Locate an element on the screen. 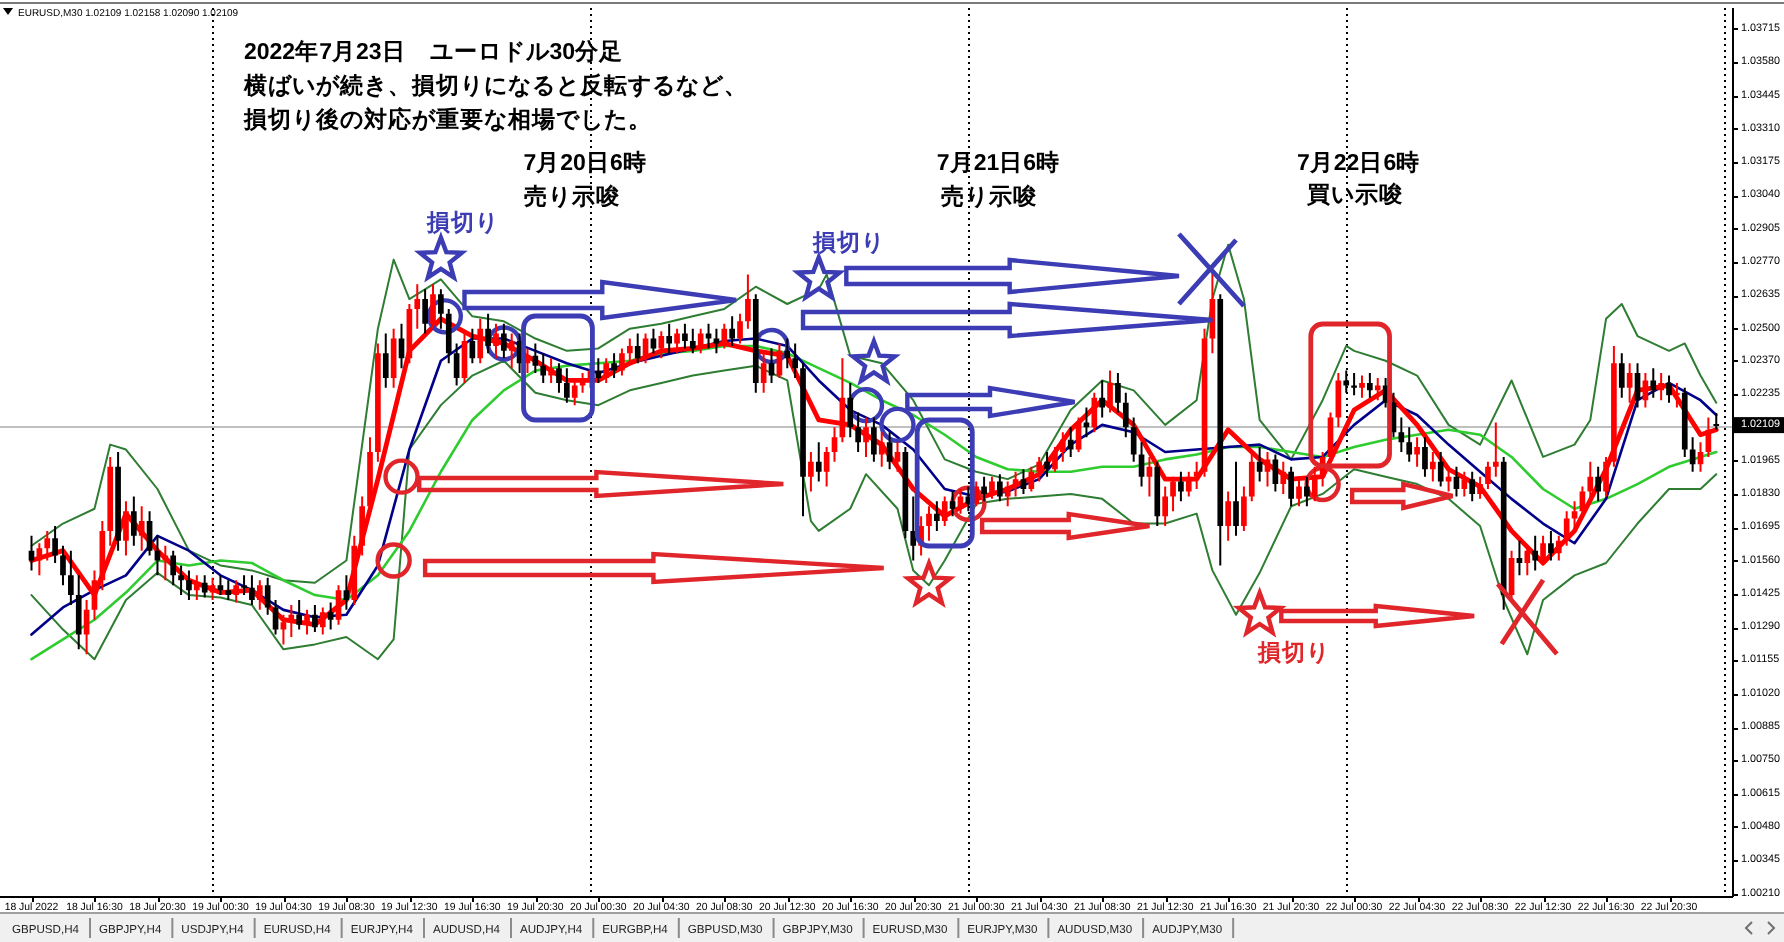 This screenshot has height=942, width=1784. annotation: 7月21日6時 is located at coordinates (998, 162).